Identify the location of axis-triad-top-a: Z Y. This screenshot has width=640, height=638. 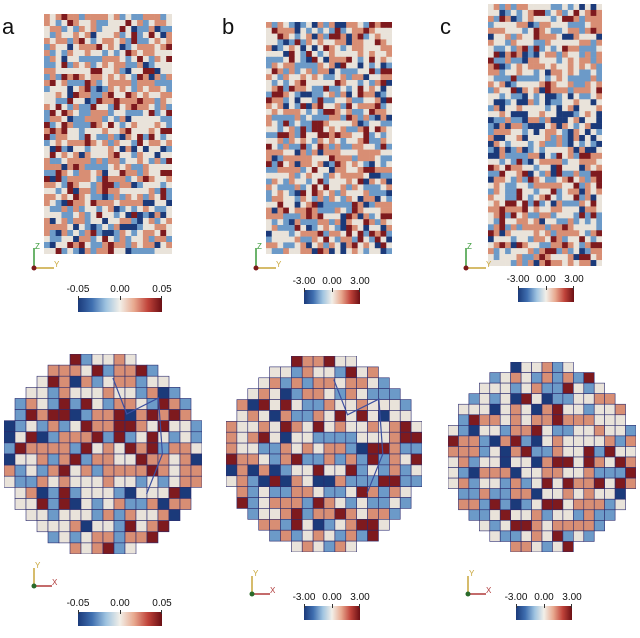
(45, 256).